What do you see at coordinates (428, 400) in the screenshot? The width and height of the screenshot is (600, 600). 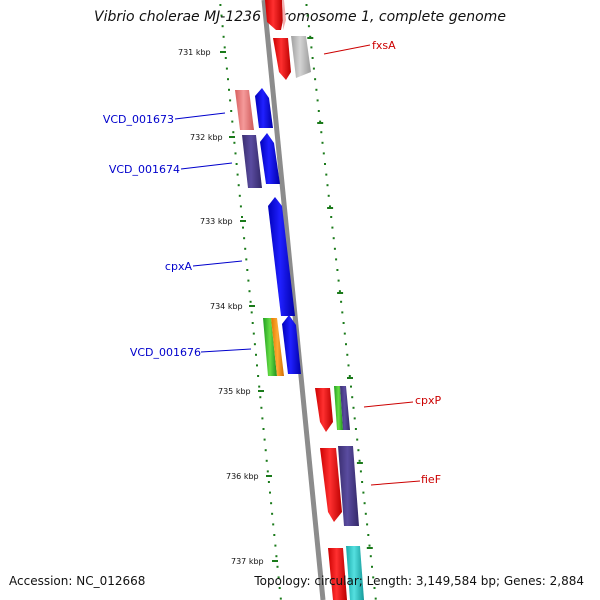 I see `gene-label-cpxP: cpxP` at bounding box center [428, 400].